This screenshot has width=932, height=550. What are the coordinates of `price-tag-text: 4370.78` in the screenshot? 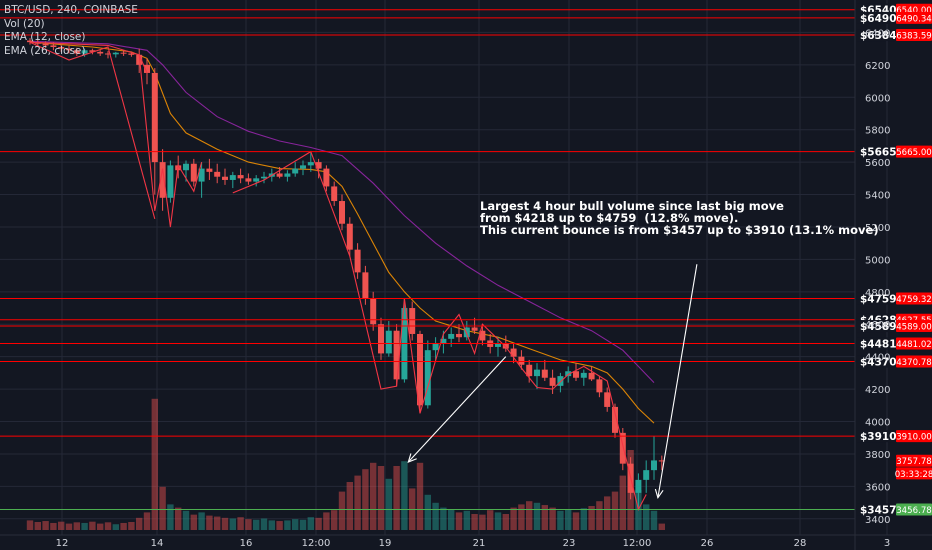 It's located at (914, 363).